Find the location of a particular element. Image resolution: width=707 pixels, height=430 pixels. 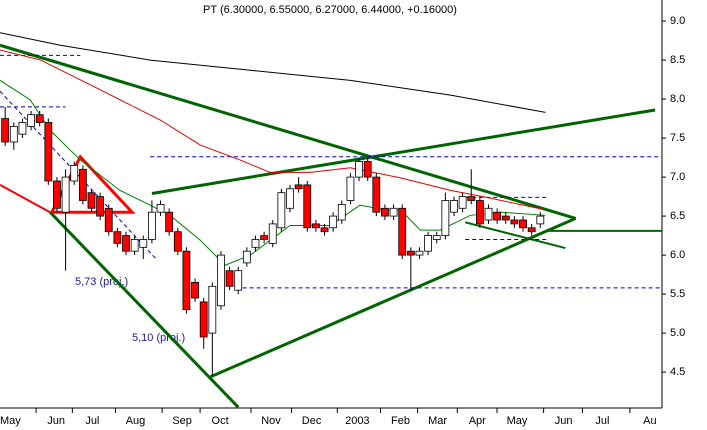

y-tick-label: 5.0 is located at coordinates (677, 333).